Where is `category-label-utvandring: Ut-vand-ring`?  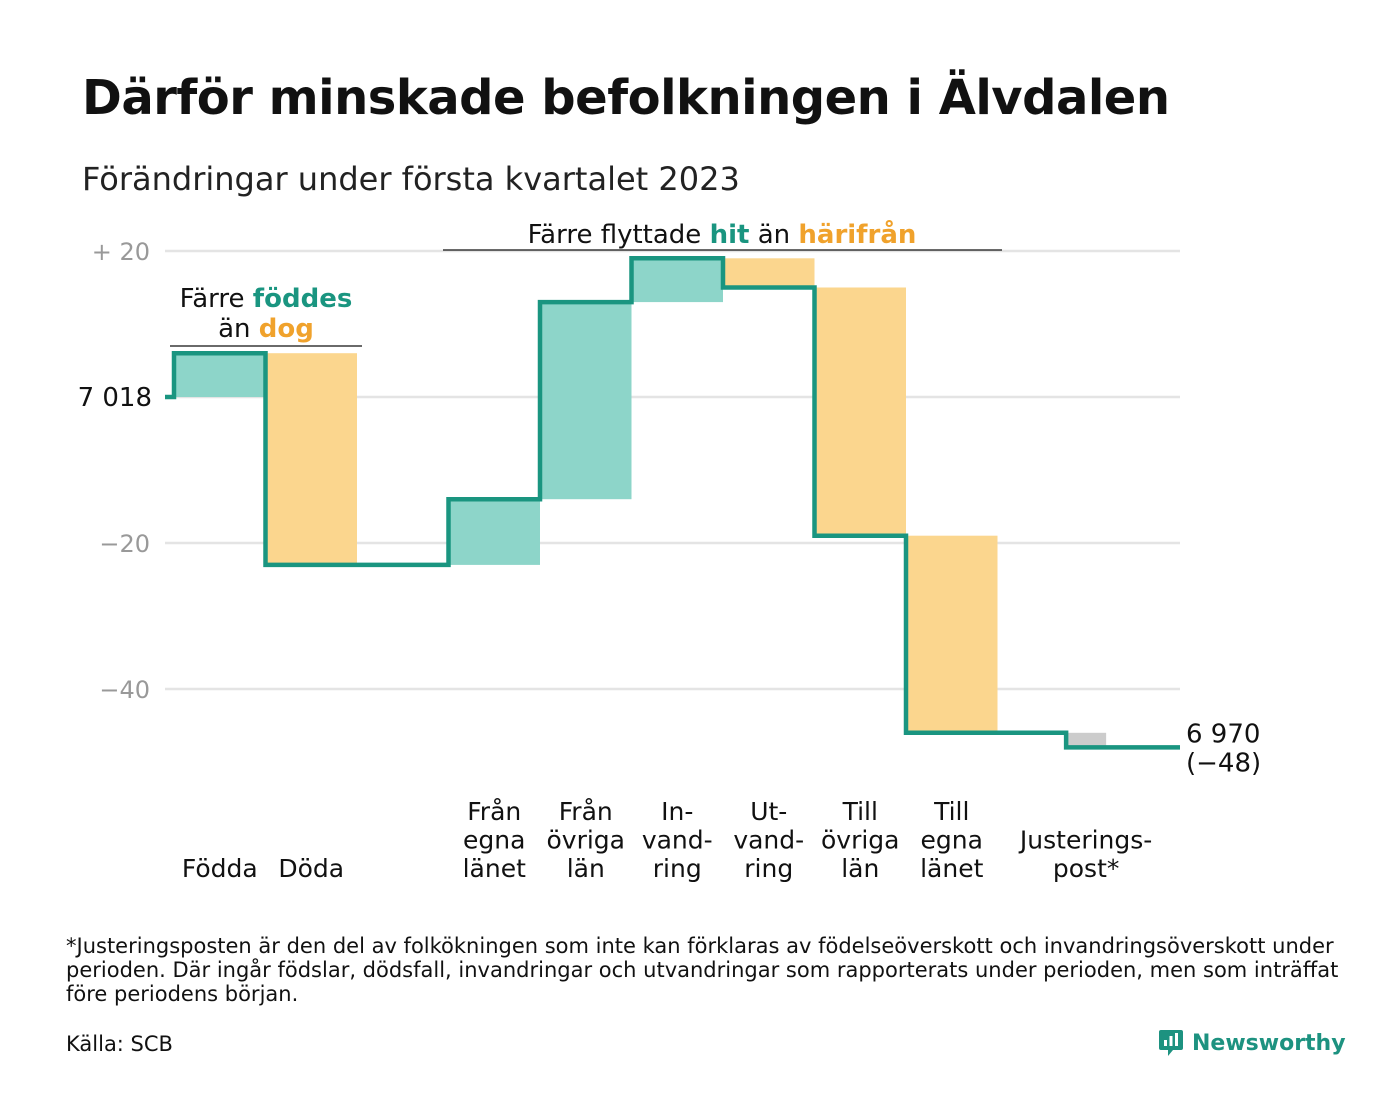
category-label-utvandring: Ut-vand-ring is located at coordinates (768, 840).